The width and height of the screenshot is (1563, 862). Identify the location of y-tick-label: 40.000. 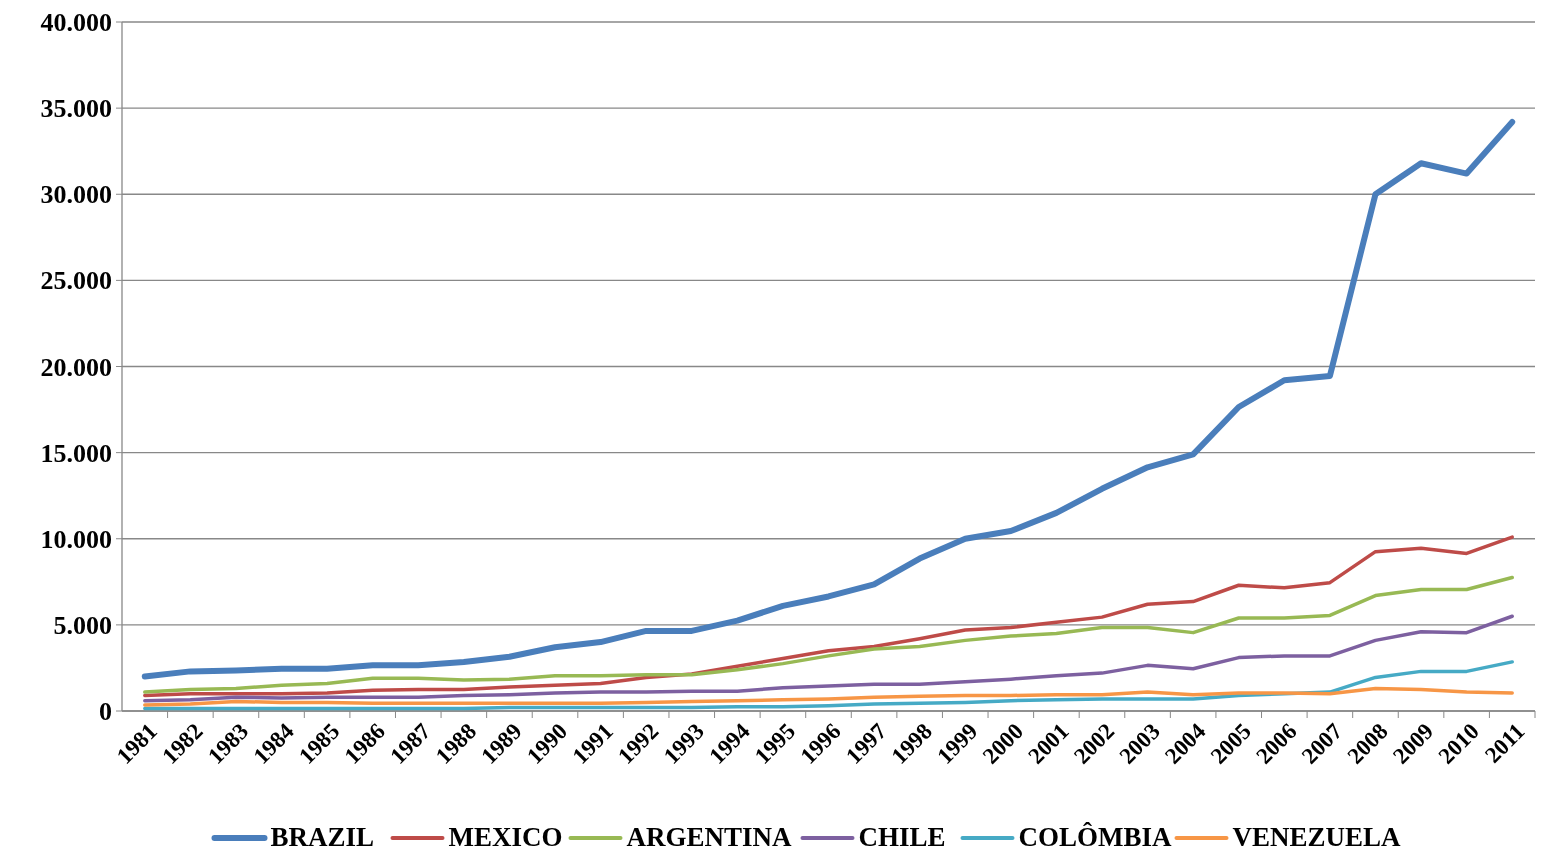
(76, 23).